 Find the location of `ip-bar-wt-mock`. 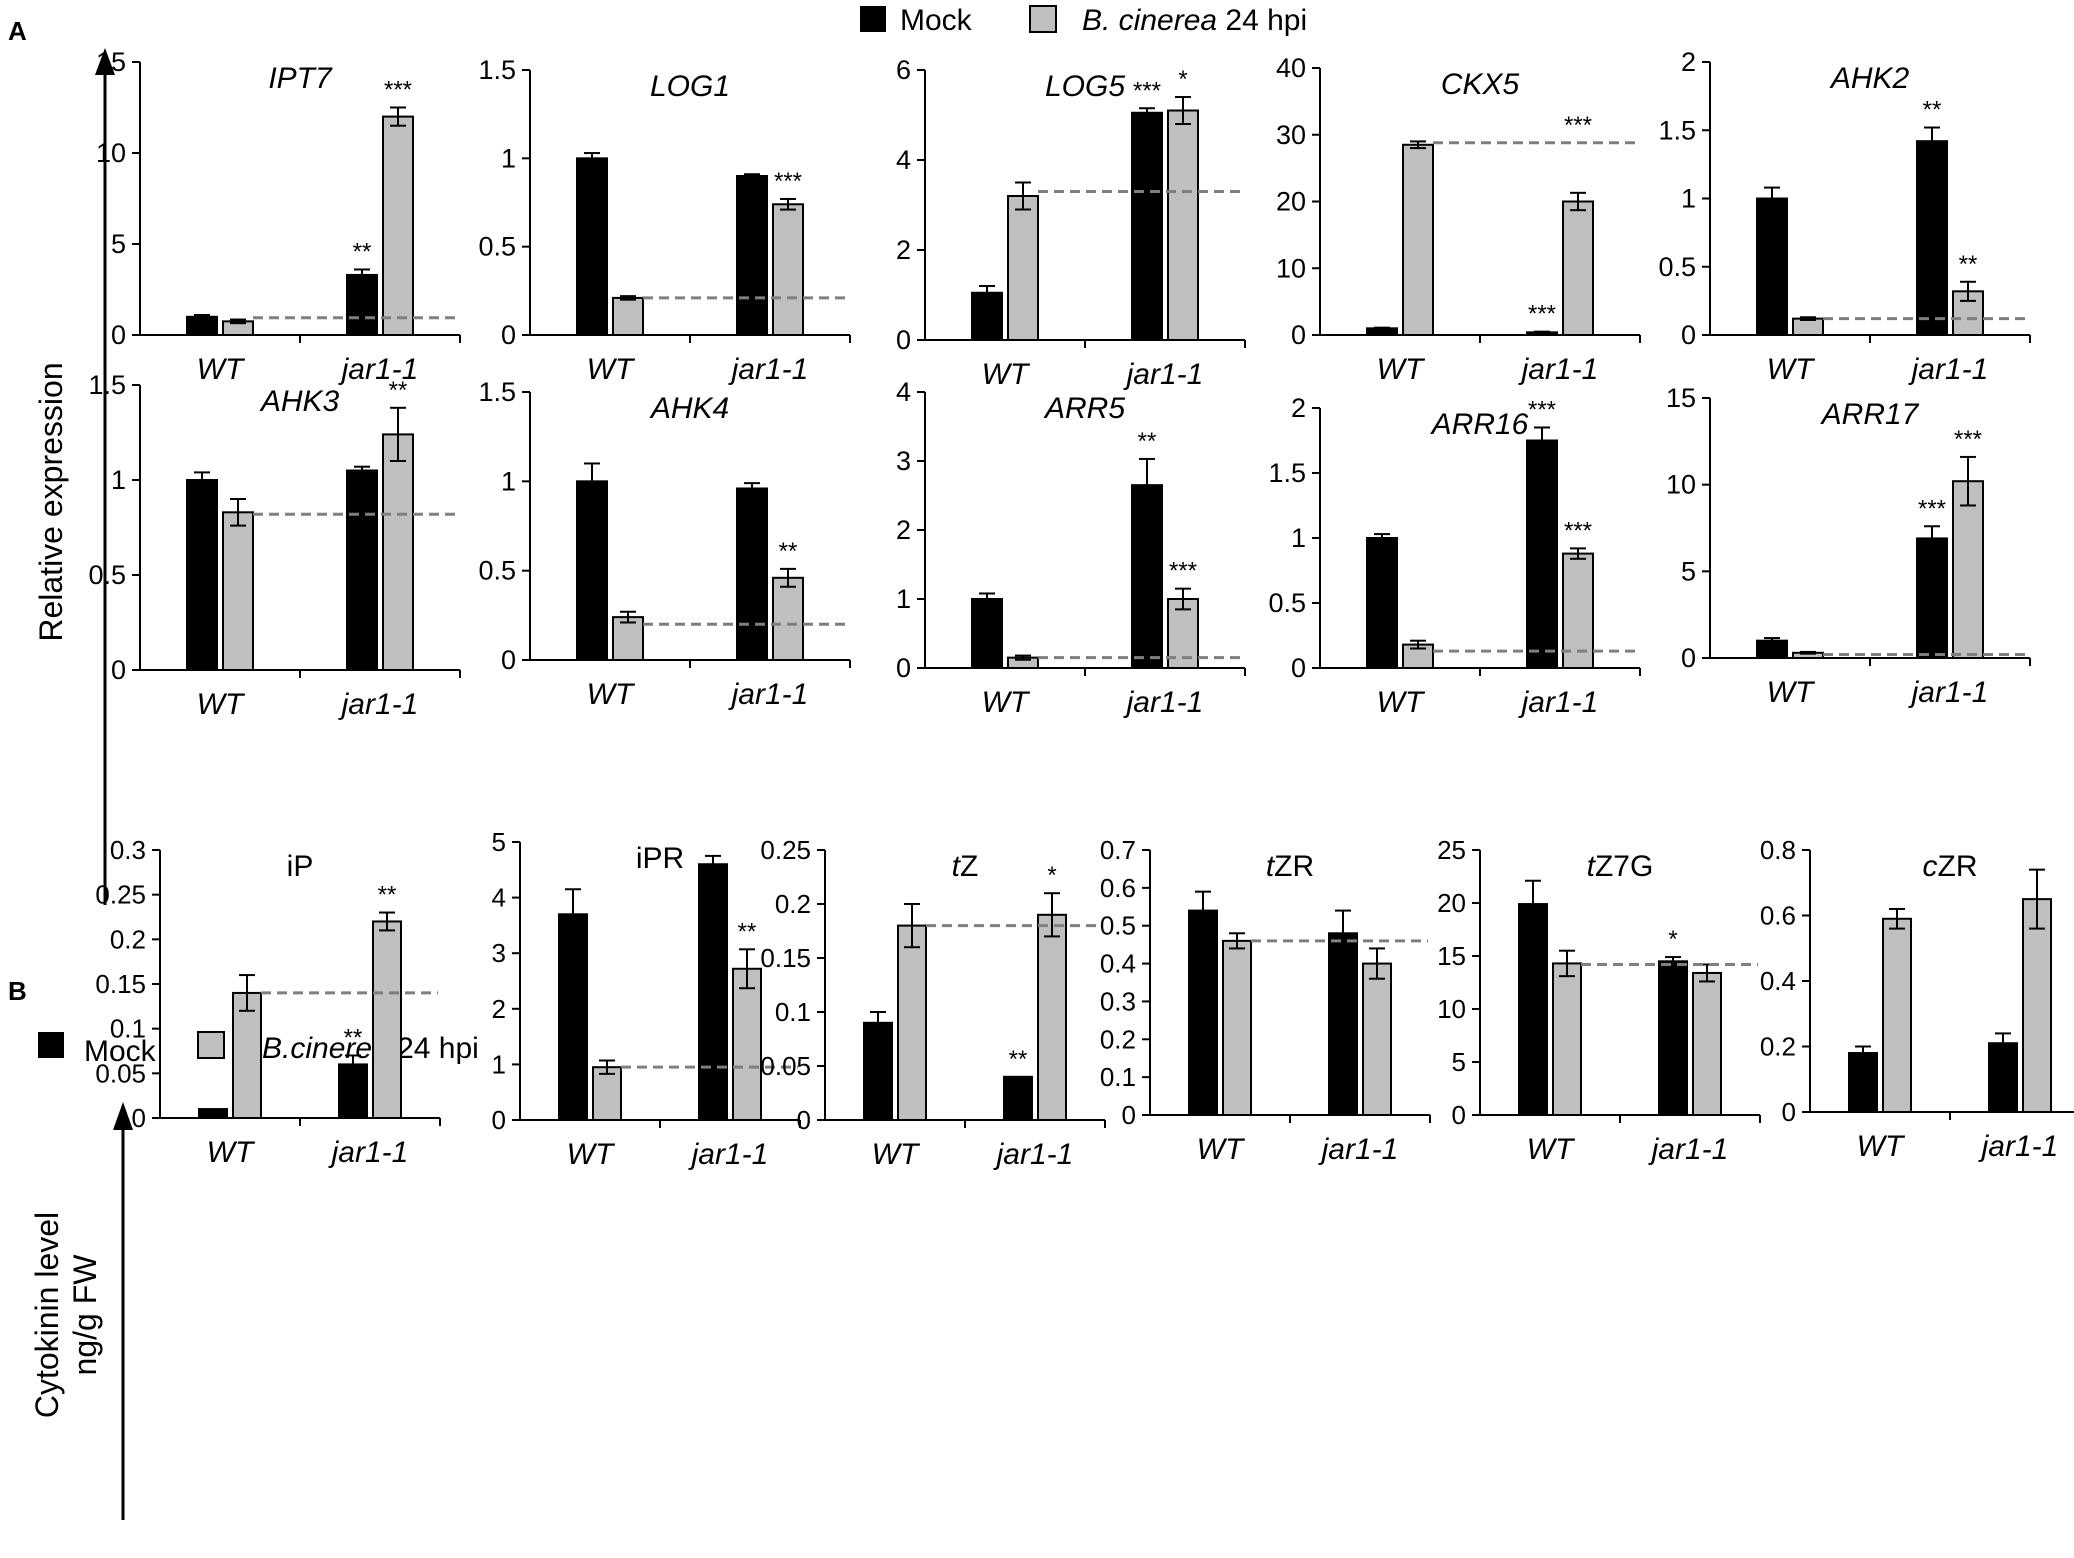

ip-bar-wt-mock is located at coordinates (213, 1113).